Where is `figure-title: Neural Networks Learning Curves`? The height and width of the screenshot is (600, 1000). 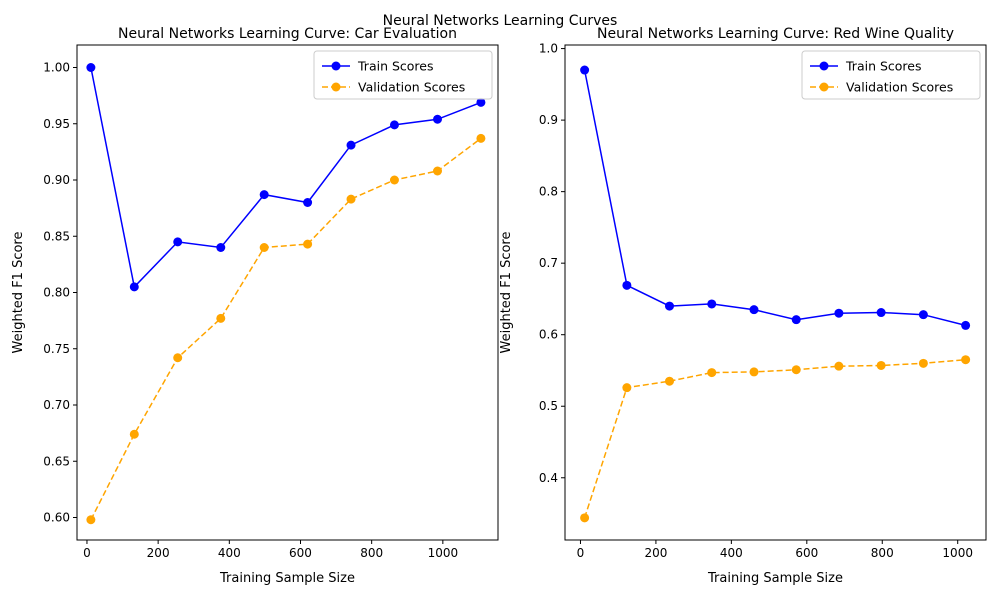 figure-title: Neural Networks Learning Curves is located at coordinates (500, 21).